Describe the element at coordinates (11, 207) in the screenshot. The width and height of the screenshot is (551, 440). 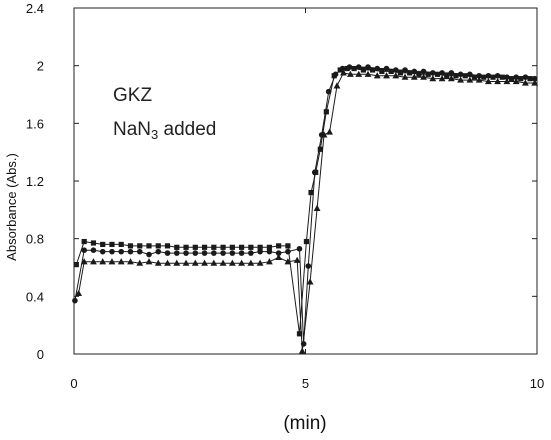
I see `y-axis-title: Absorbance (Abs.)` at that location.